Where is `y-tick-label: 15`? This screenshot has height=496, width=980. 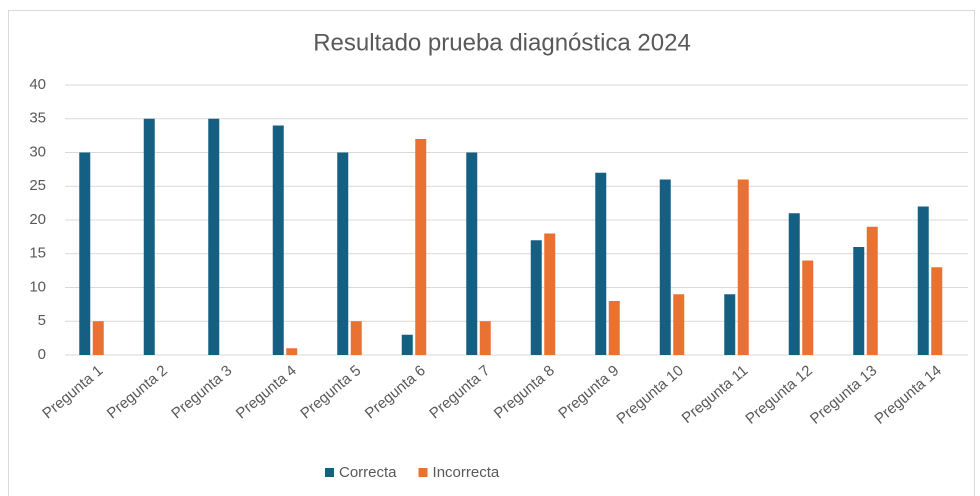
y-tick-label: 15 is located at coordinates (37, 253).